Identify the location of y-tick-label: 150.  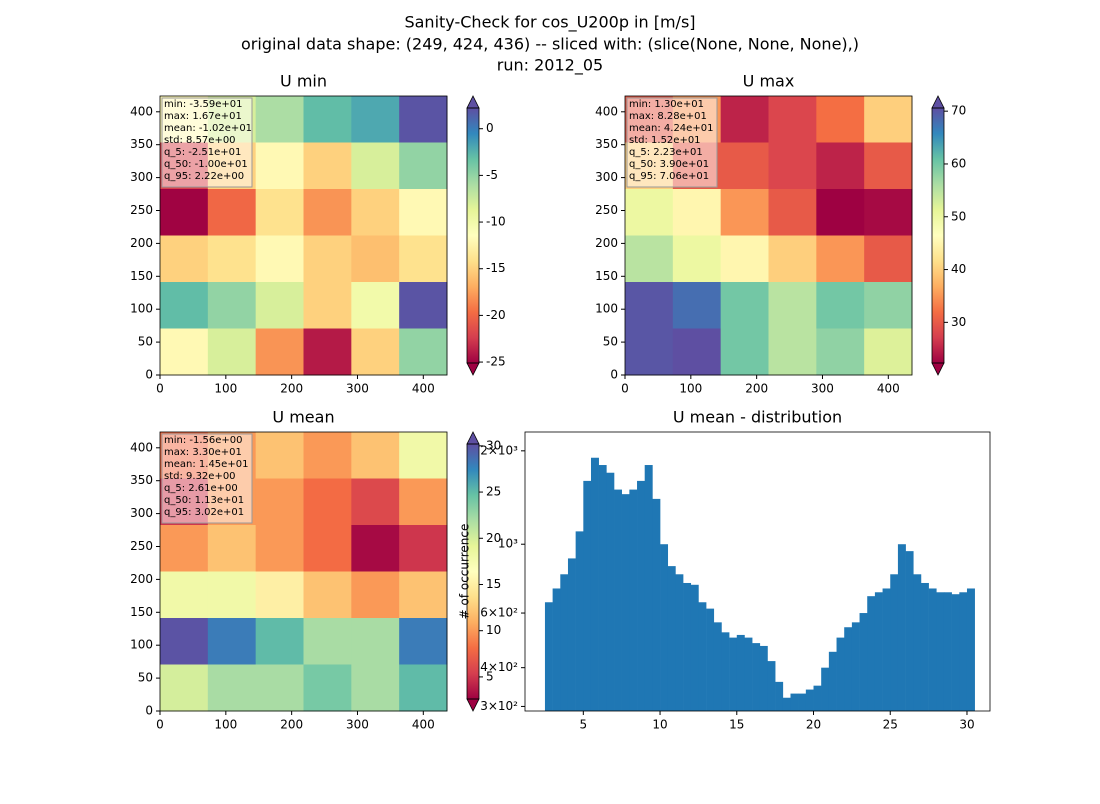
(141, 276).